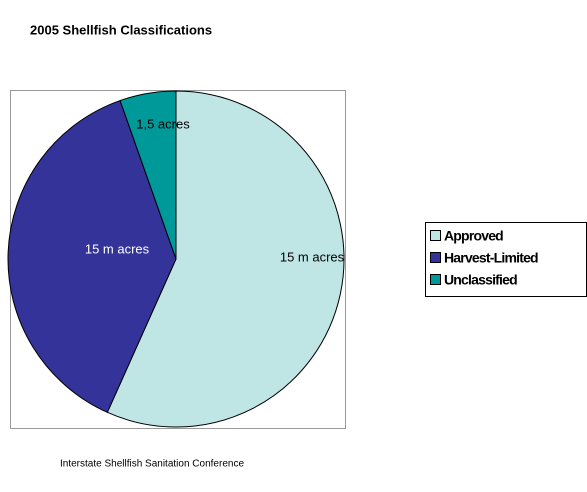 This screenshot has width=587, height=492. What do you see at coordinates (473, 236) in the screenshot?
I see `legend-label: Approved` at bounding box center [473, 236].